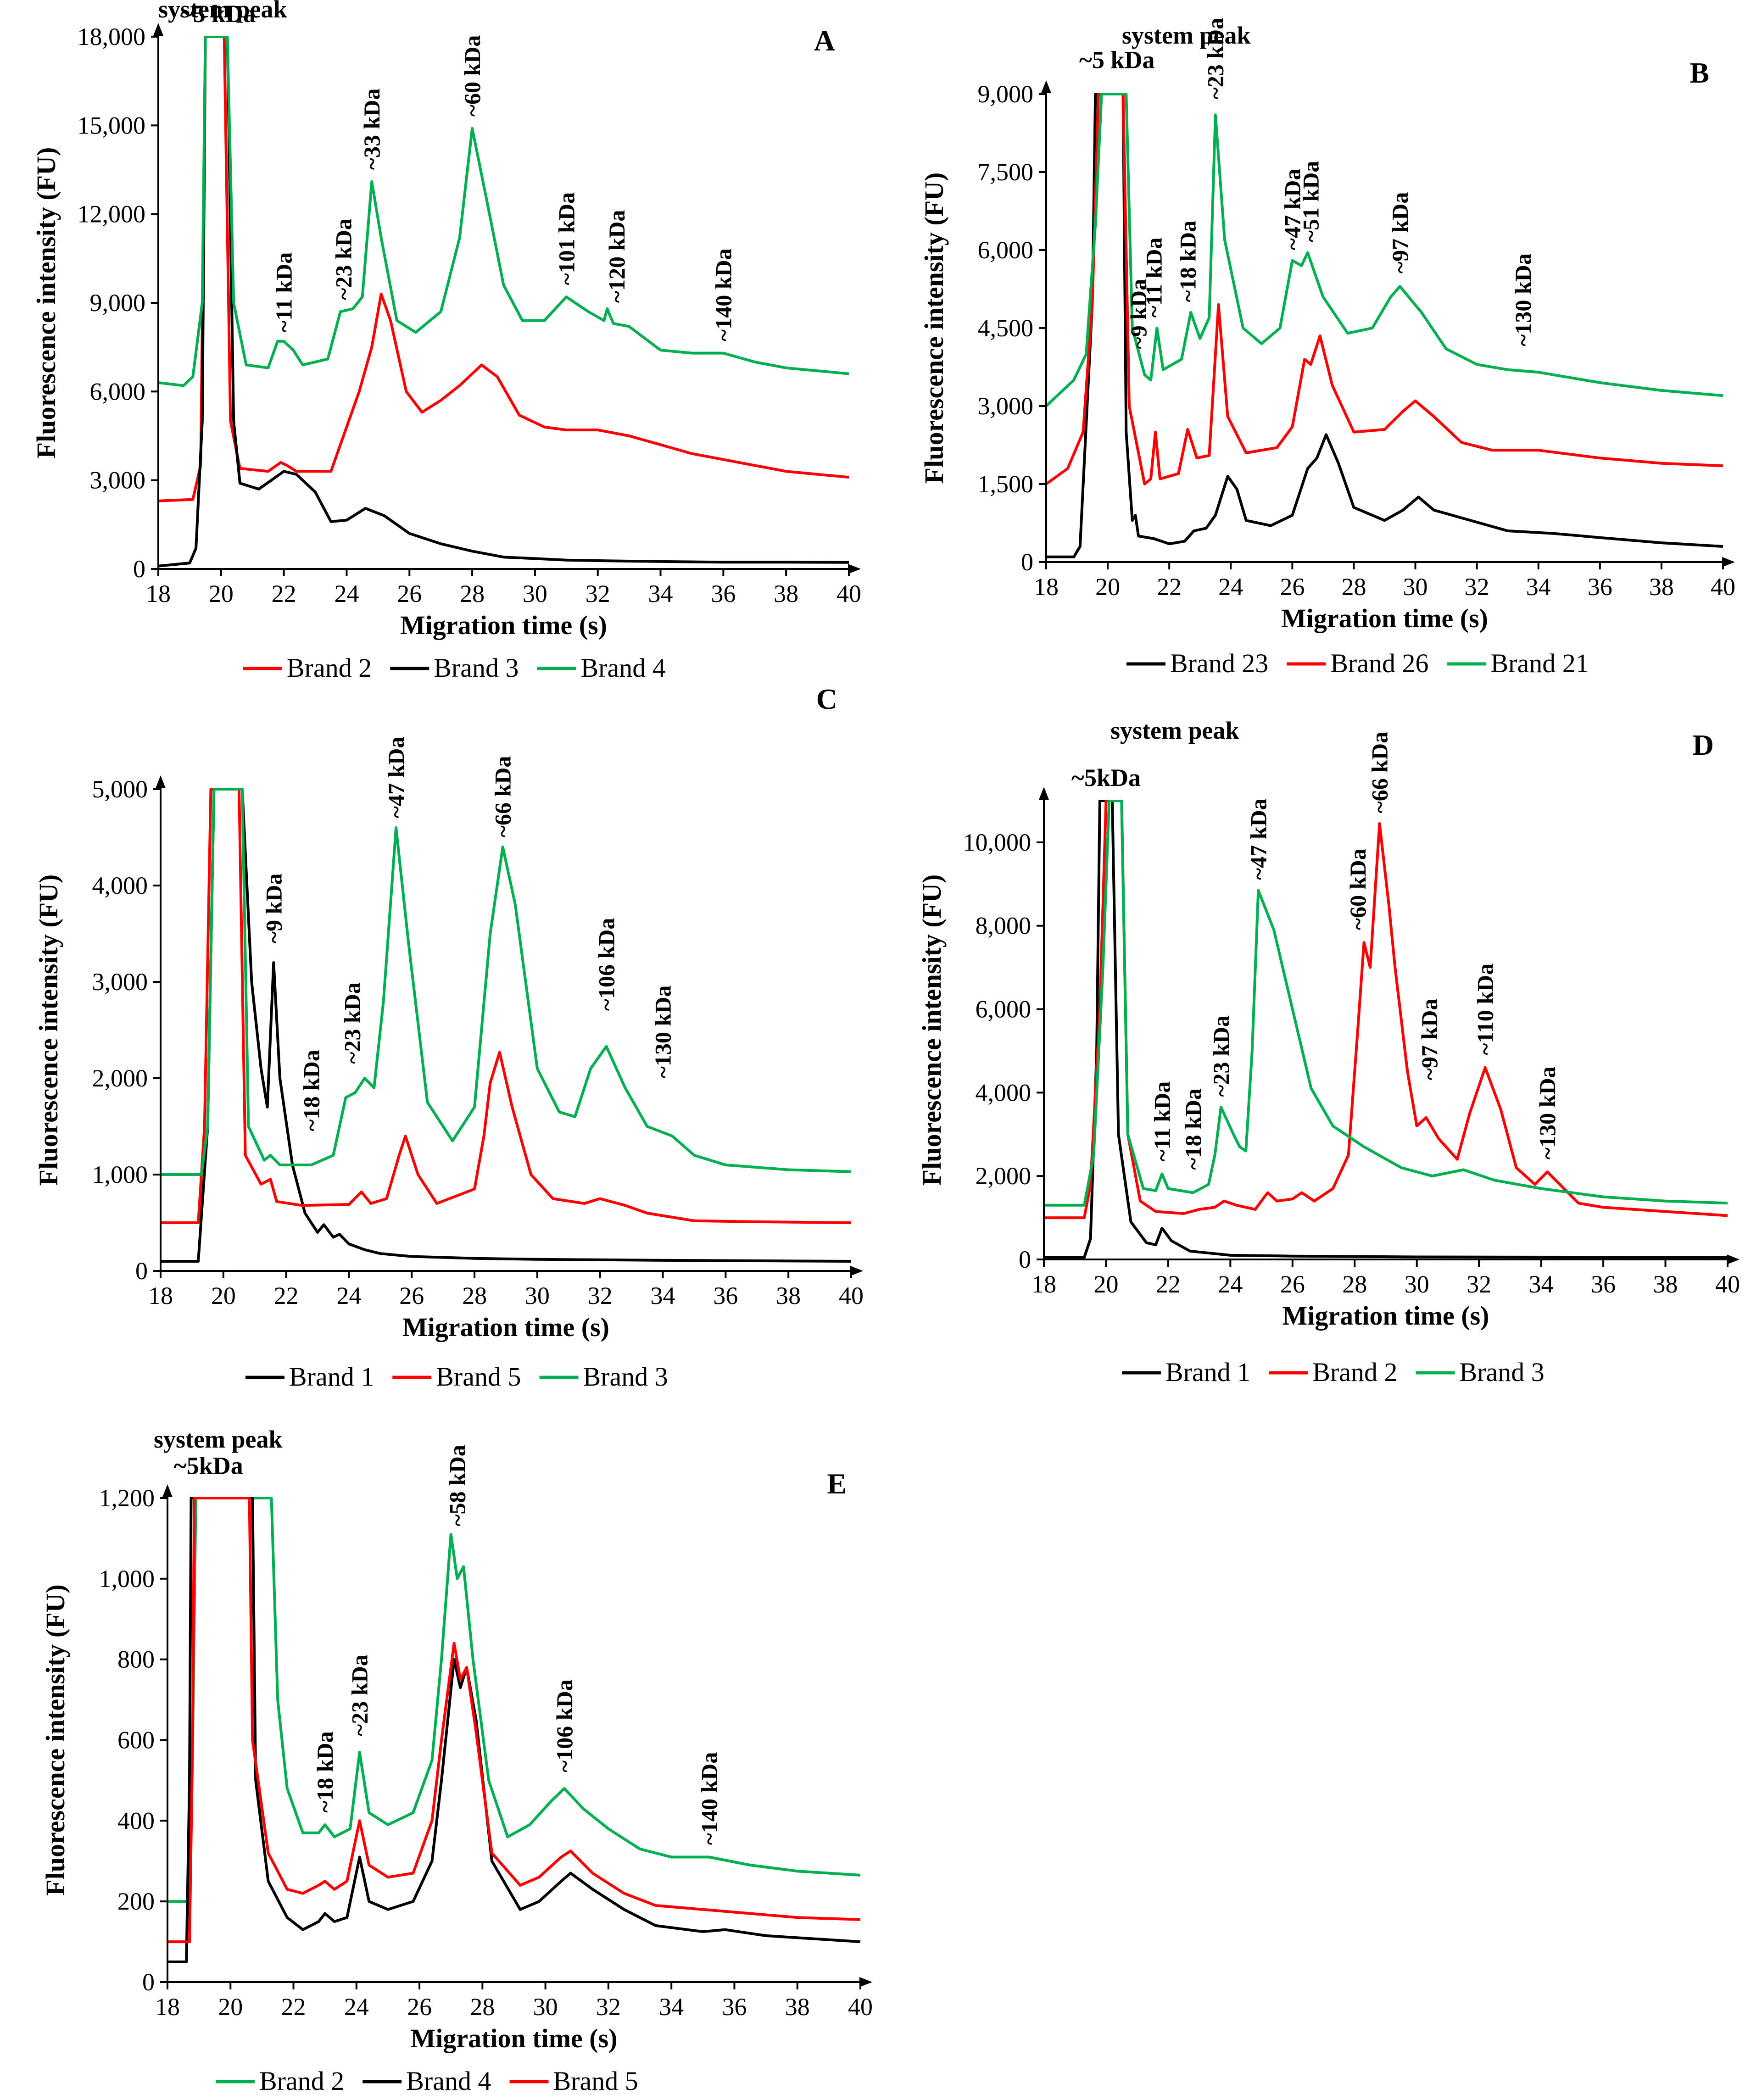 Image resolution: width=1762 pixels, height=2100 pixels. What do you see at coordinates (837, 1483) in the screenshot?
I see `panel-label: E` at bounding box center [837, 1483].